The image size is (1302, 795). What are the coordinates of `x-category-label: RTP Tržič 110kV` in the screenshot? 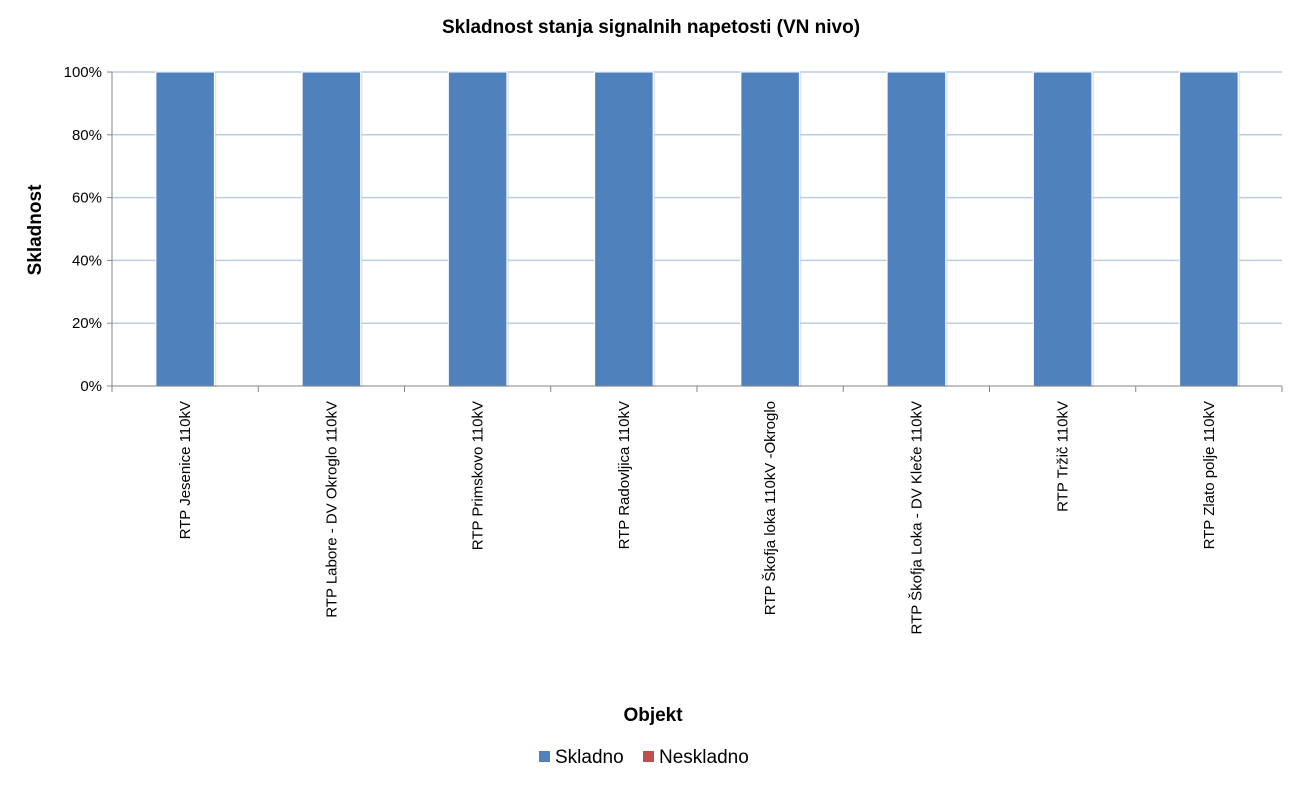 It's located at (1063, 456).